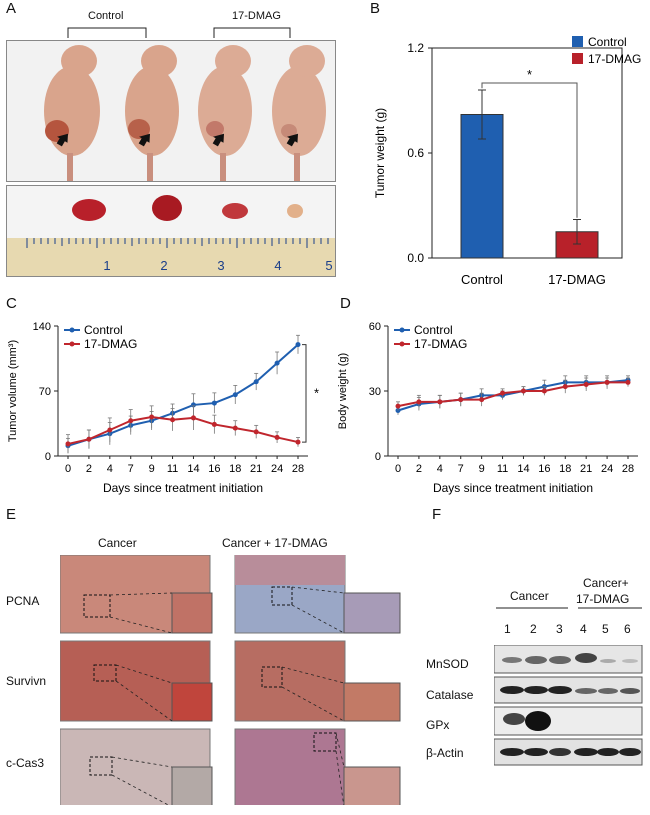  I want to click on column-label-cancer: Cancer, so click(117, 543).